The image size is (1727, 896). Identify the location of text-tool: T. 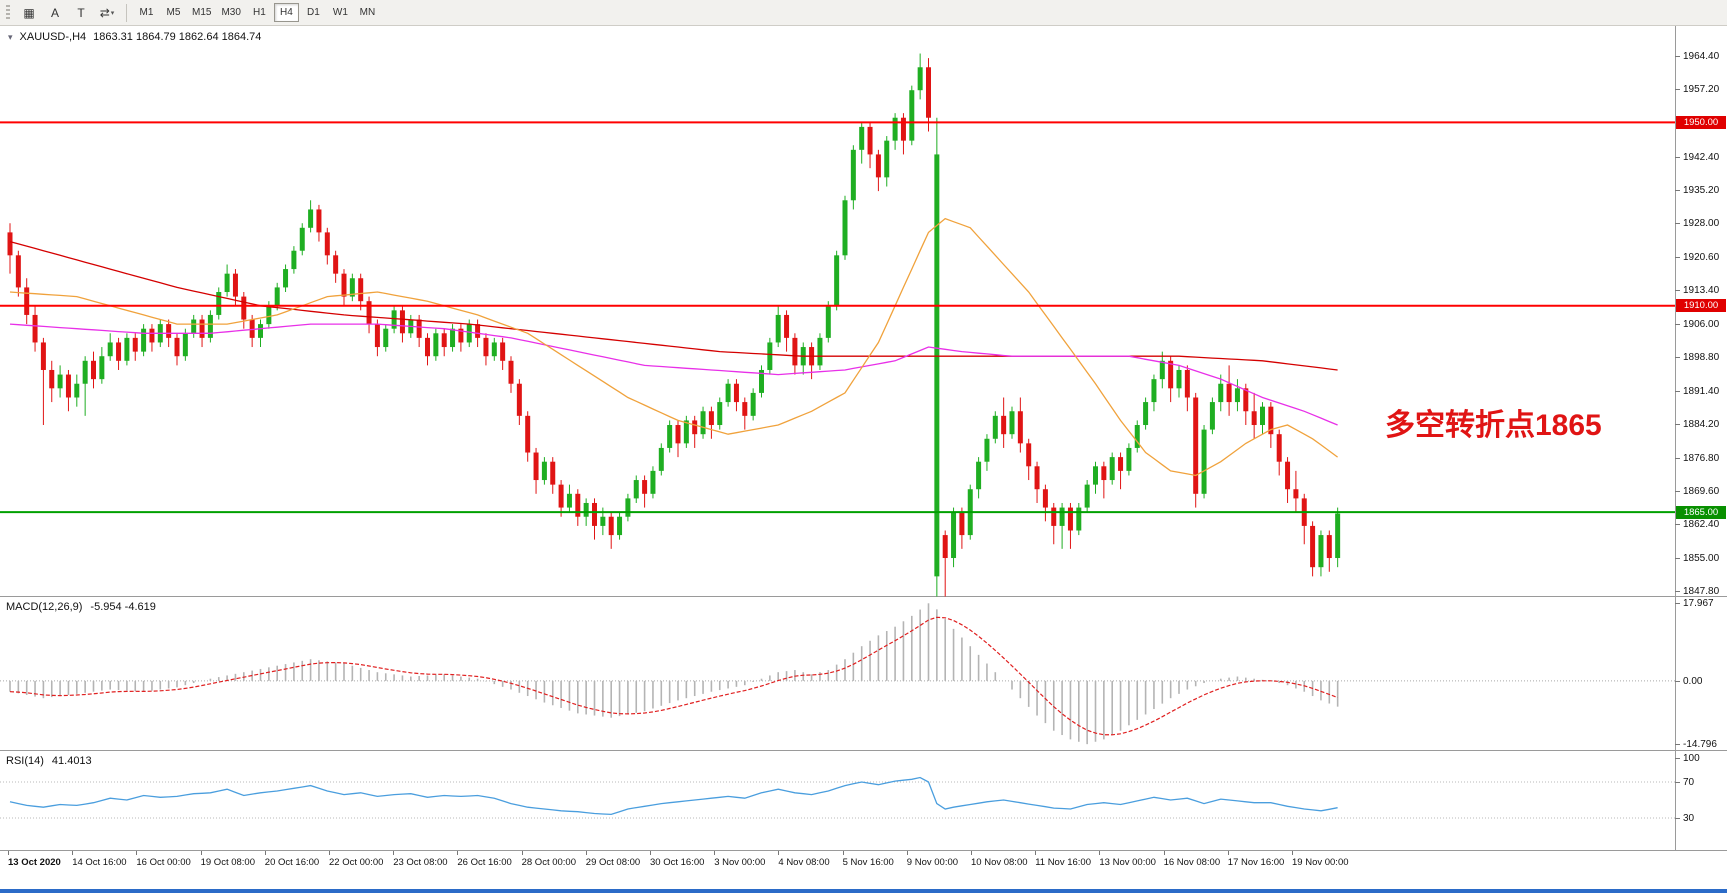
(81, 12).